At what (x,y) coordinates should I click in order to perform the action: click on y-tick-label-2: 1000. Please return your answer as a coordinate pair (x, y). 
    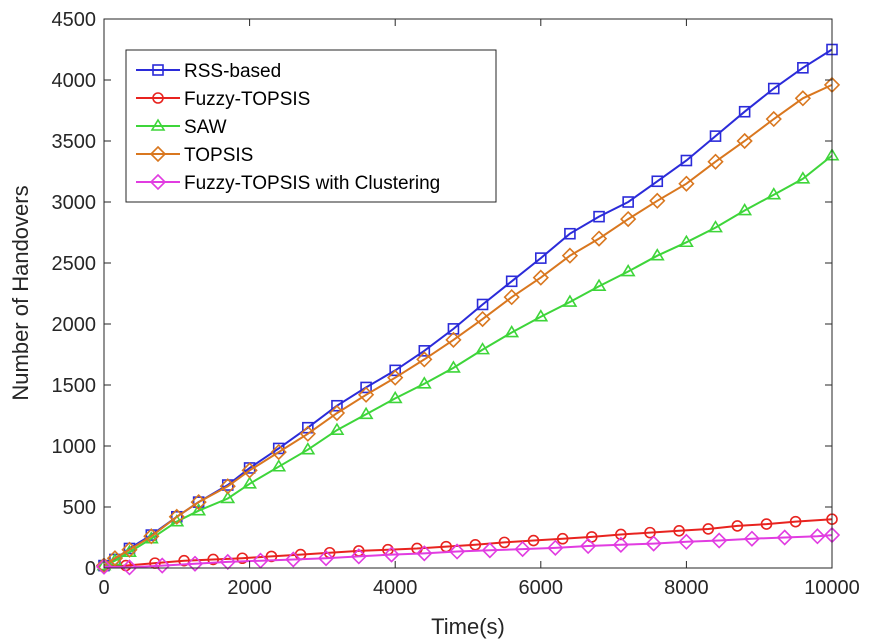
    Looking at the image, I should click on (74, 447).